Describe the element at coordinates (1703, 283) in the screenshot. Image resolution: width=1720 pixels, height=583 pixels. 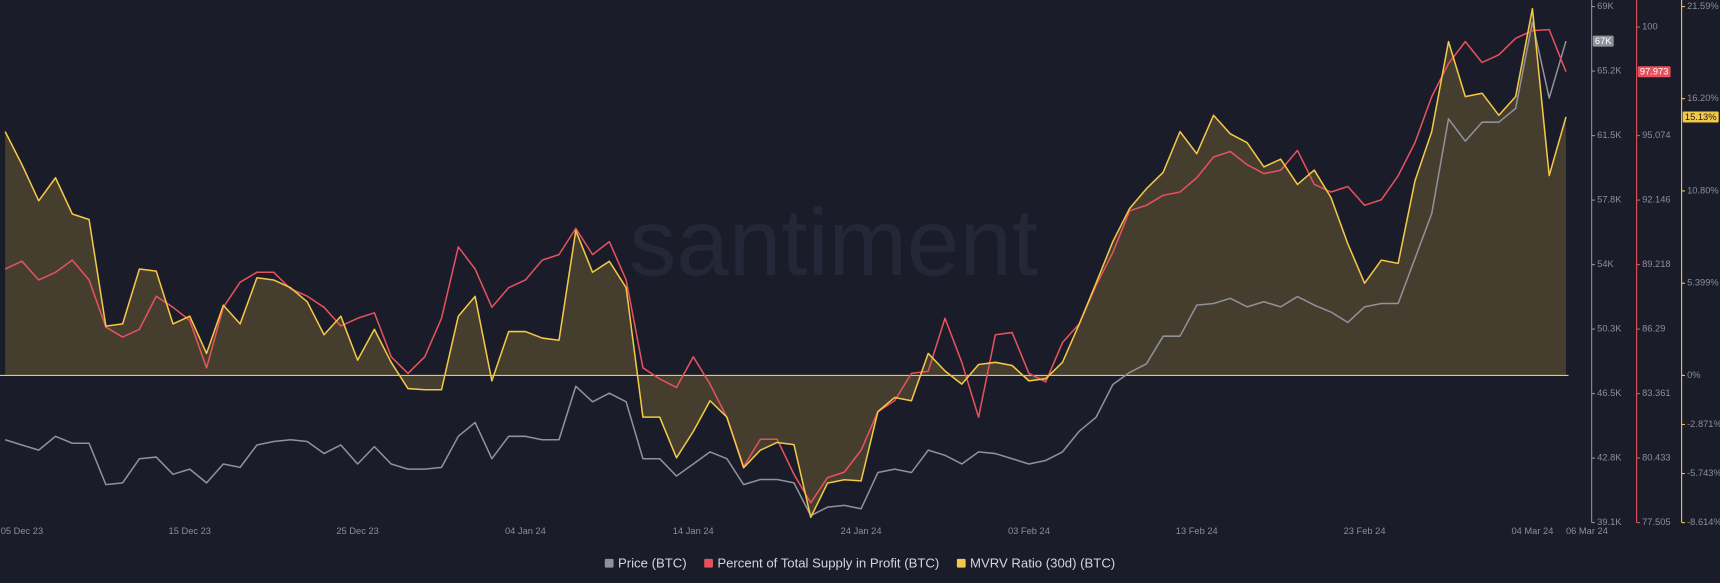
I see `y-tick-label: 5.399%` at that location.